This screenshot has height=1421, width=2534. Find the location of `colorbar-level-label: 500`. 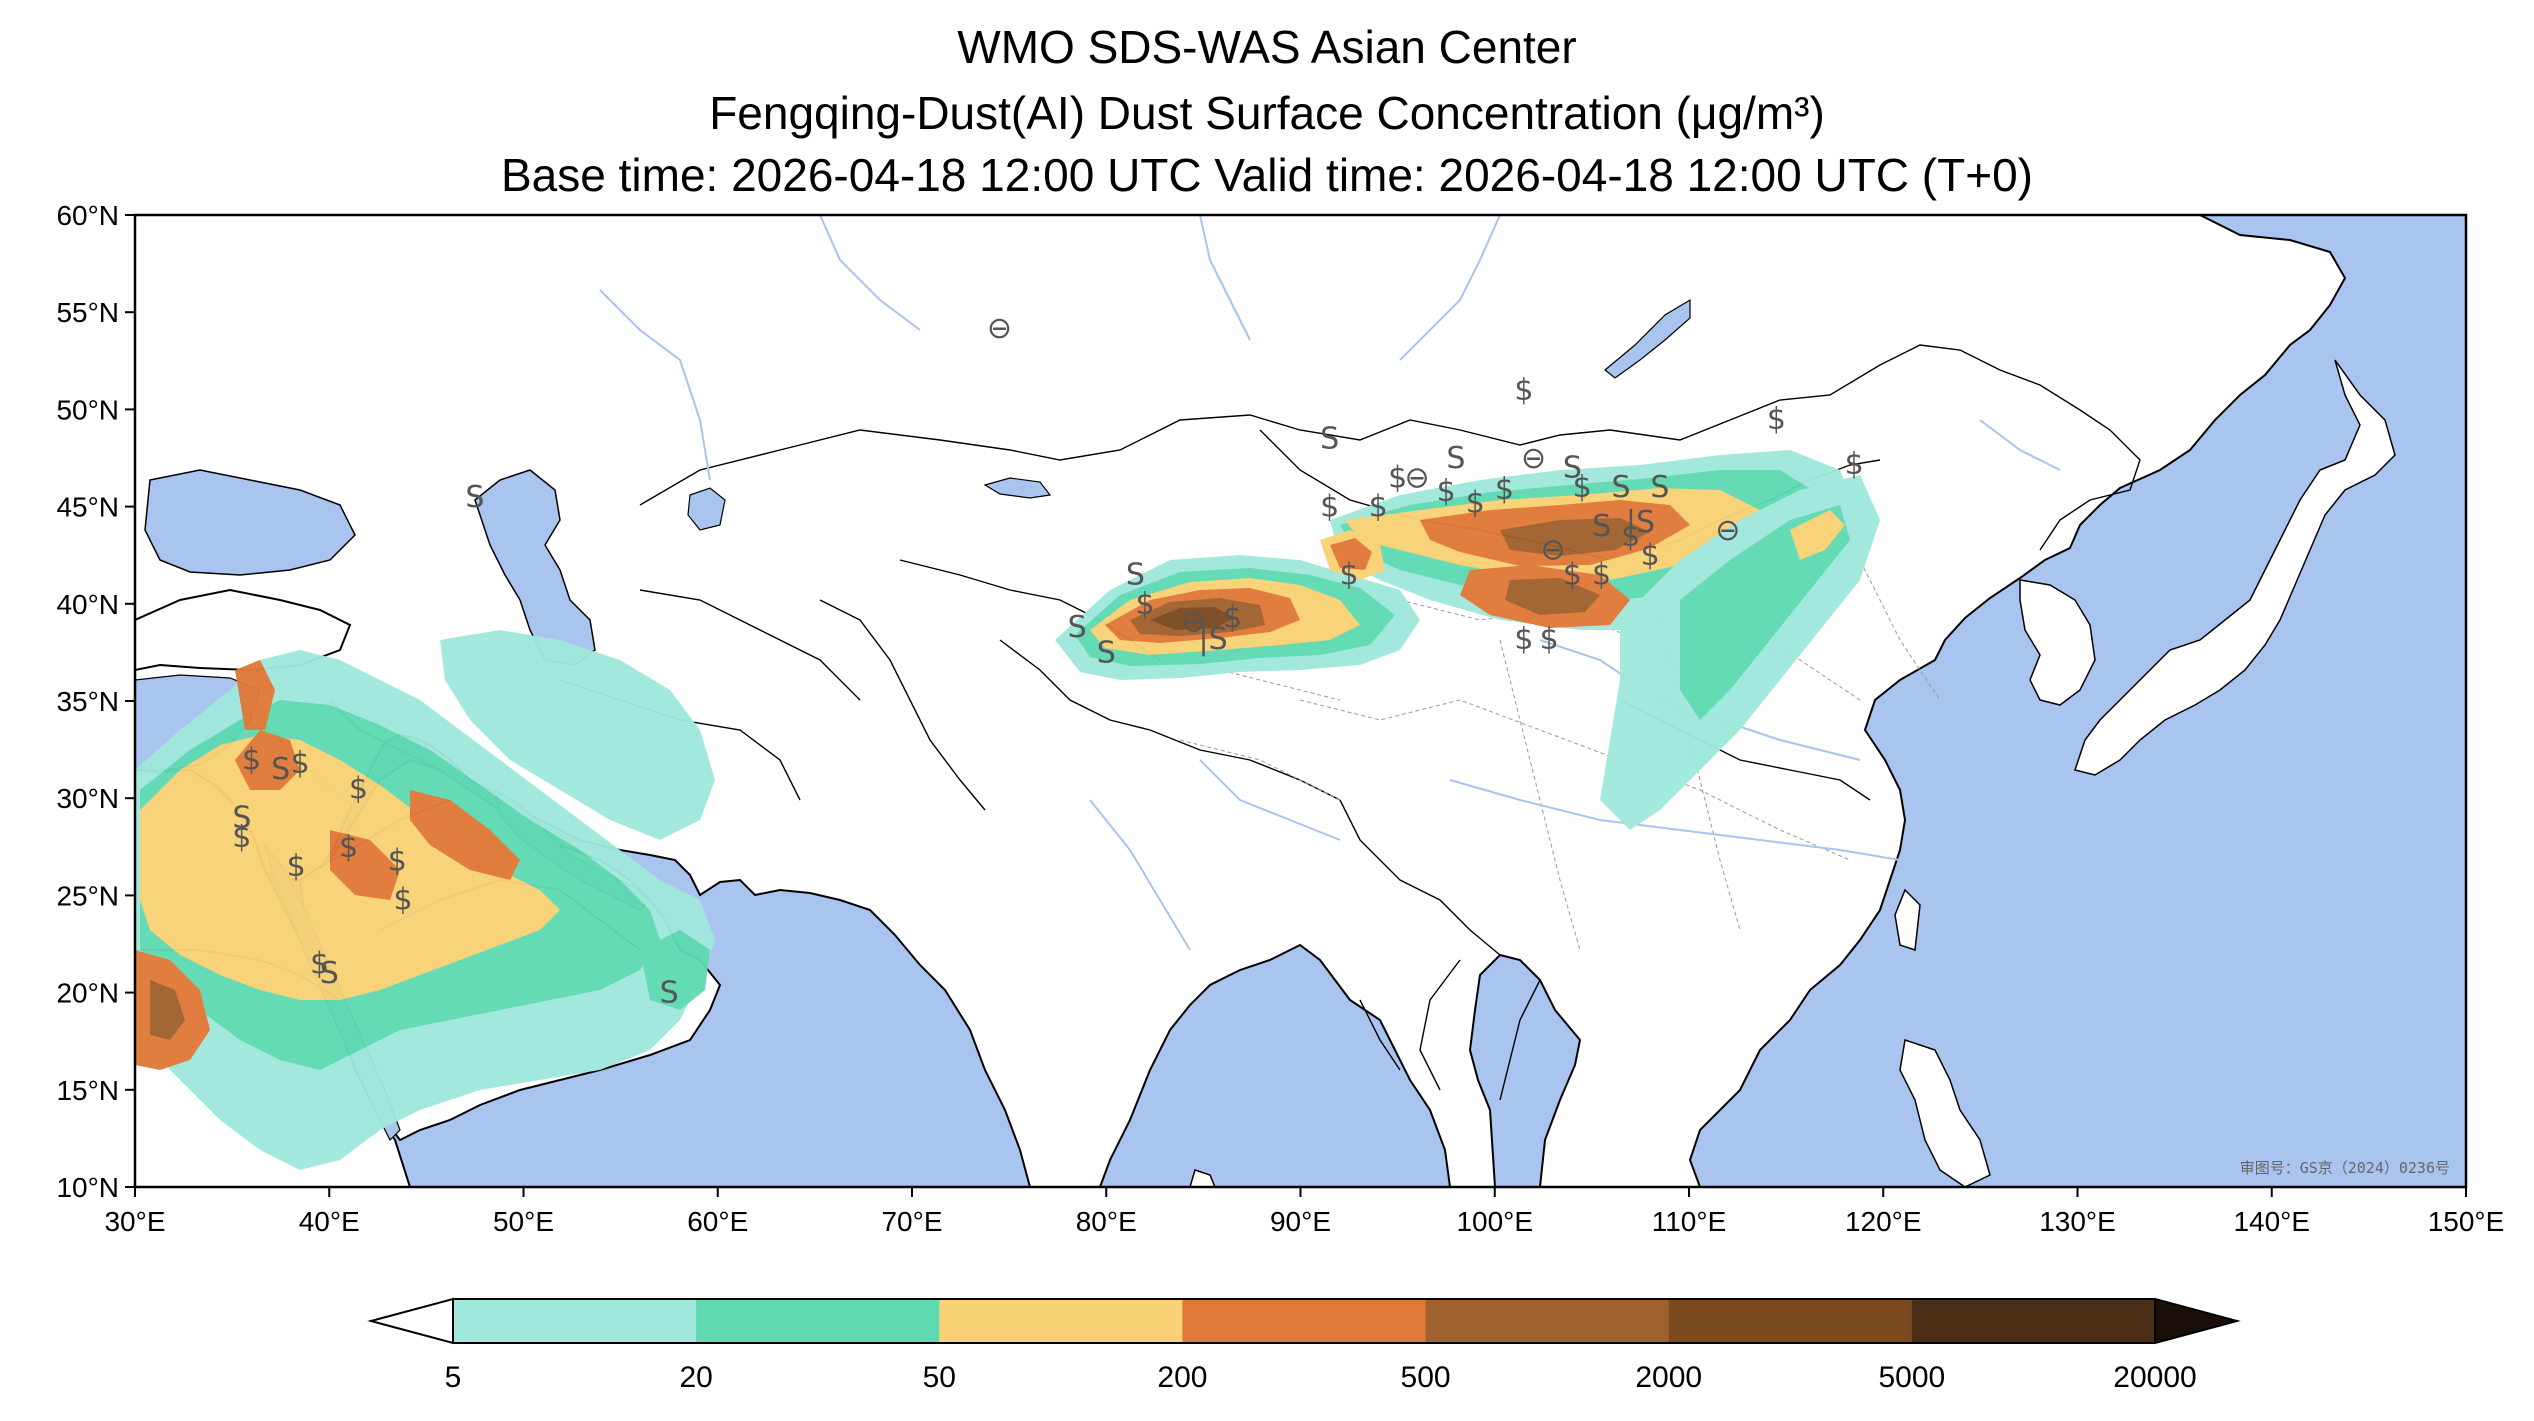

colorbar-level-label: 500 is located at coordinates (1426, 1377).